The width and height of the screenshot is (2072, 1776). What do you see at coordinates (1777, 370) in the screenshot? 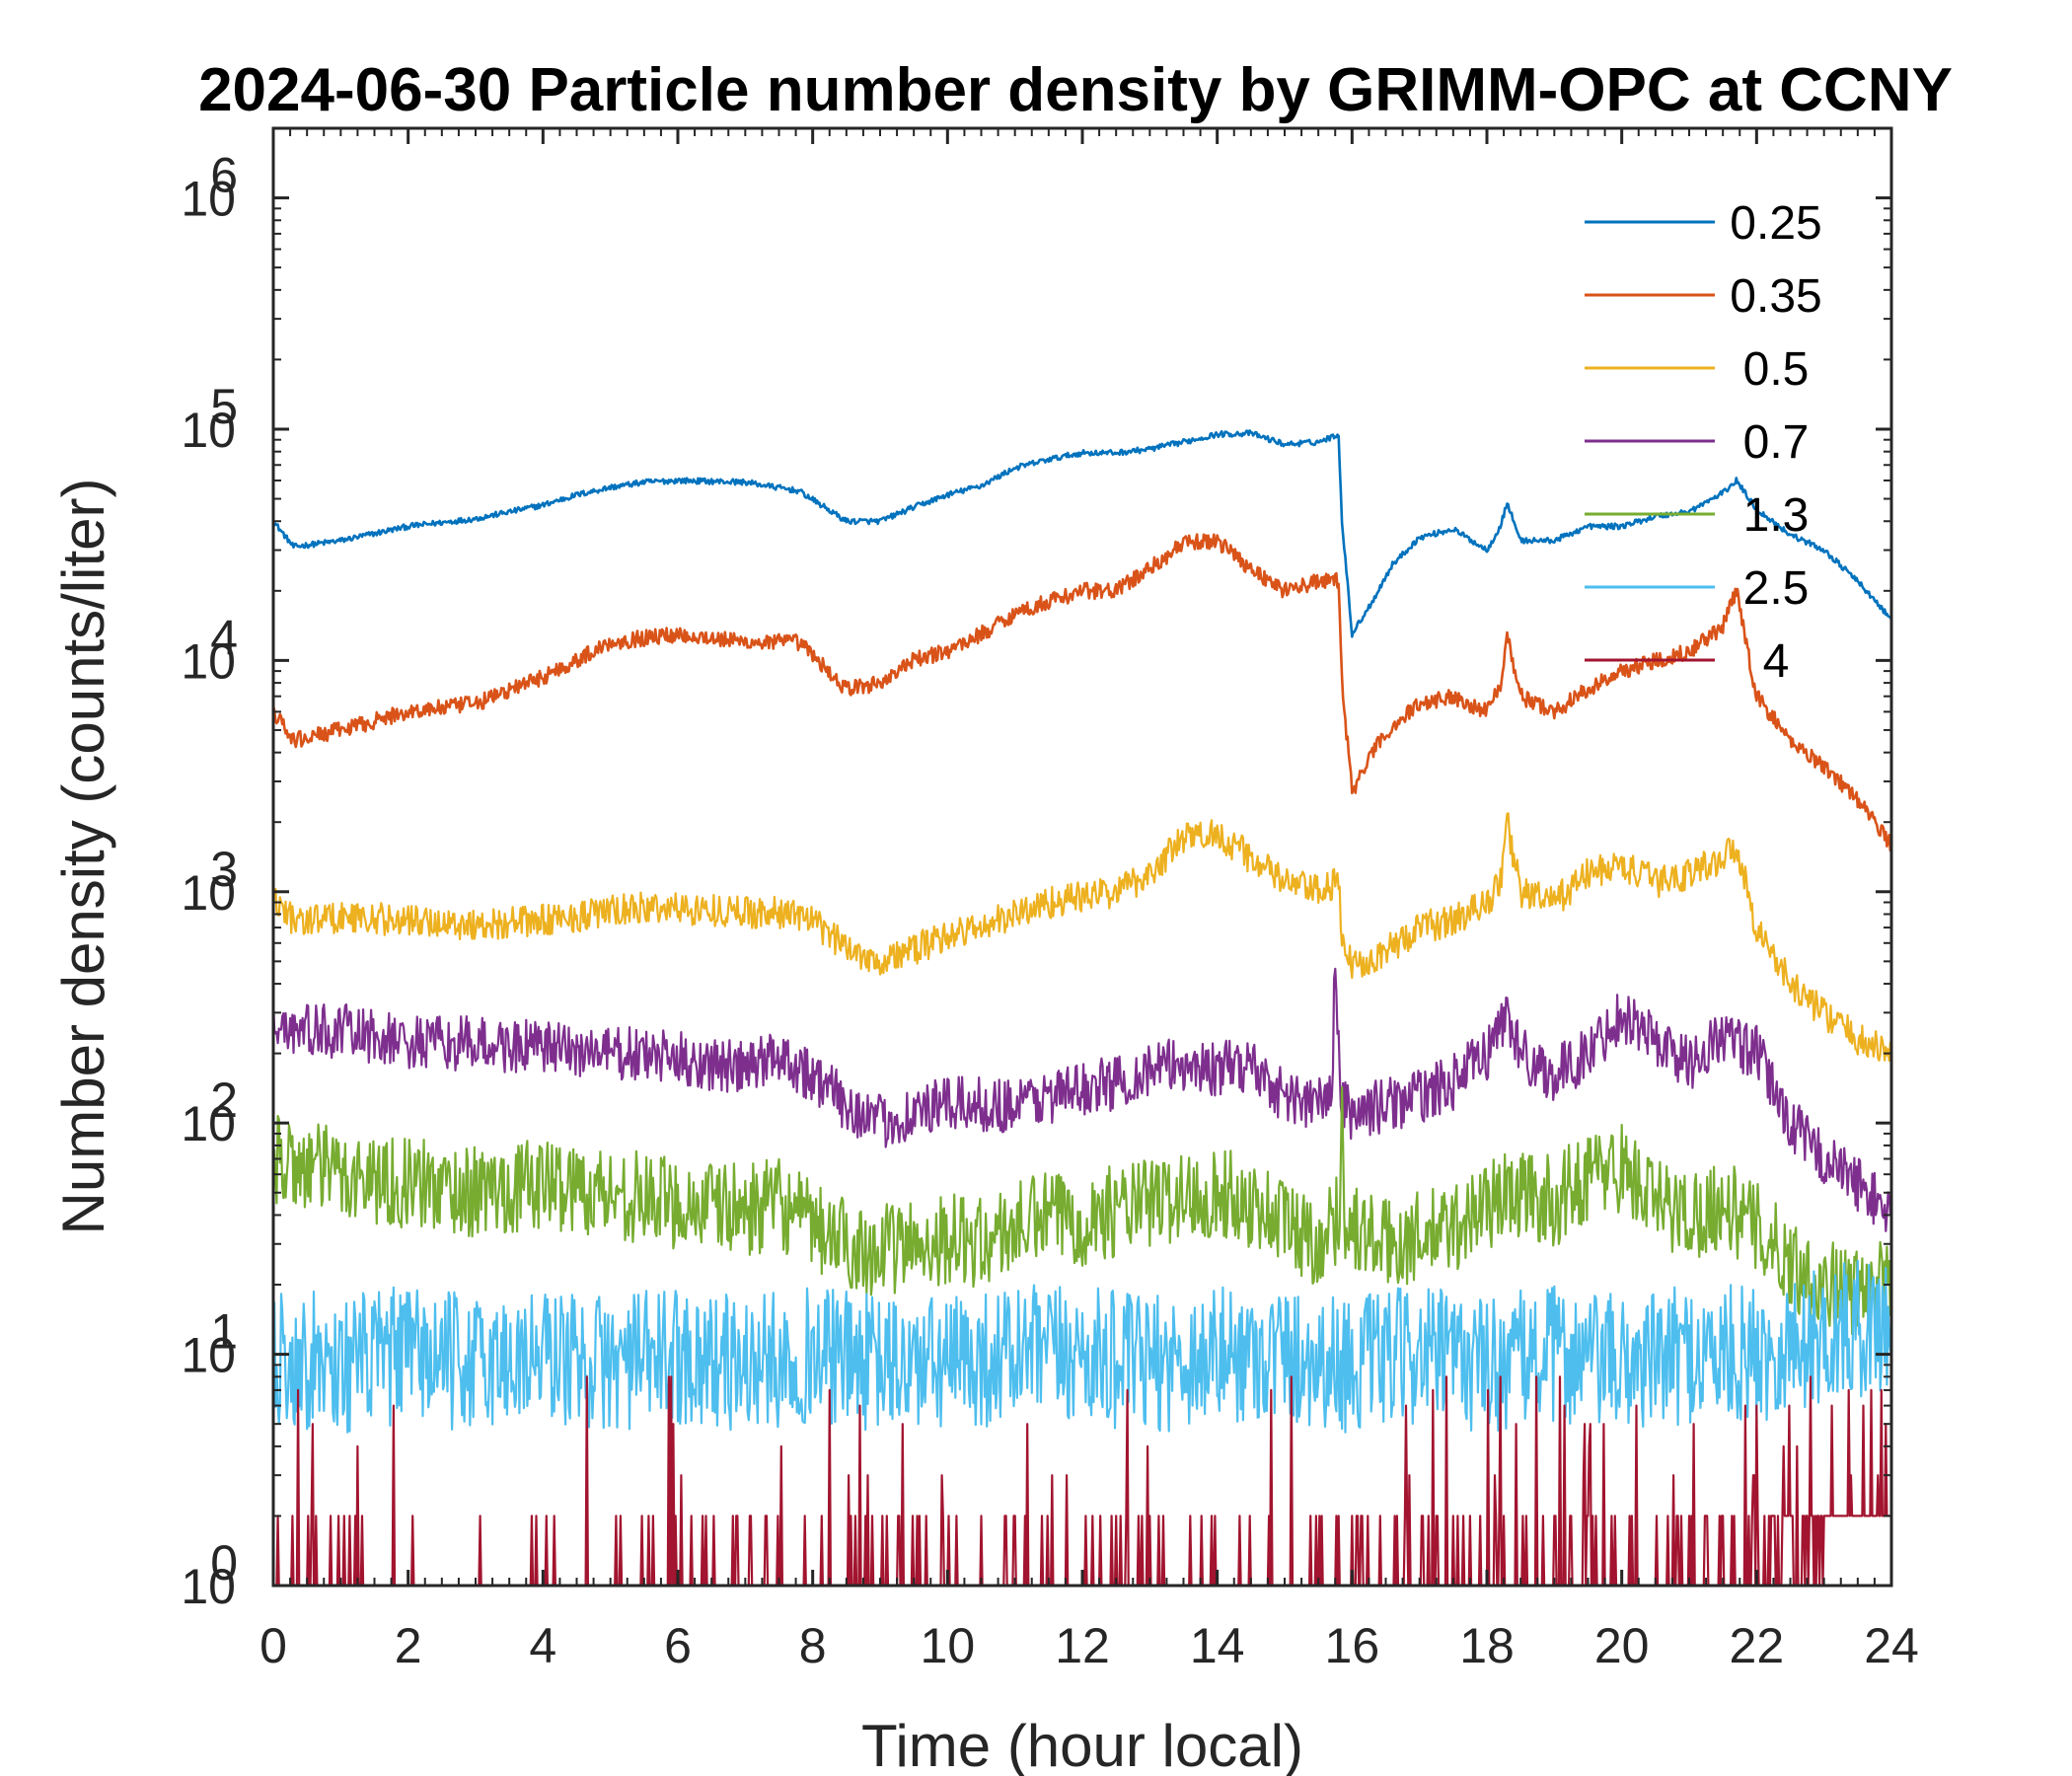
I see `legend-label: 0.5` at bounding box center [1777, 370].